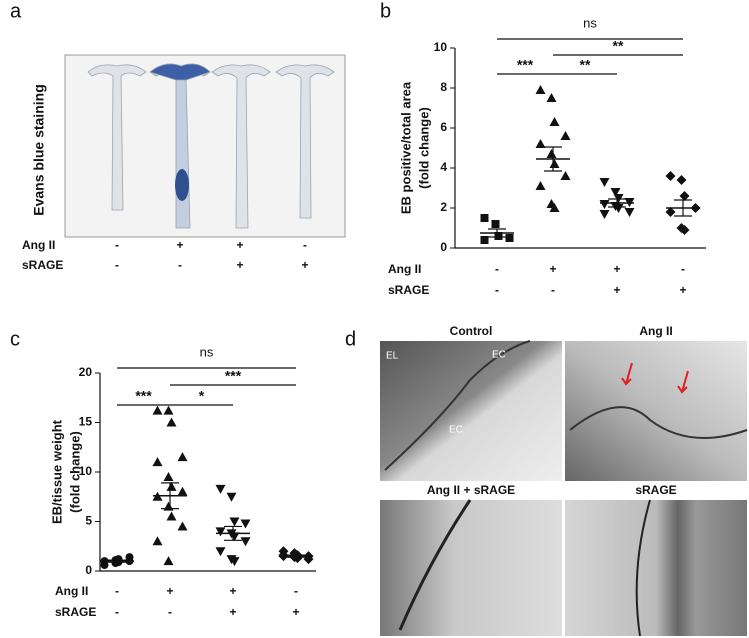 This screenshot has height=638, width=749. What do you see at coordinates (443, 87) in the screenshot?
I see `y-tick-label: 8` at bounding box center [443, 87].